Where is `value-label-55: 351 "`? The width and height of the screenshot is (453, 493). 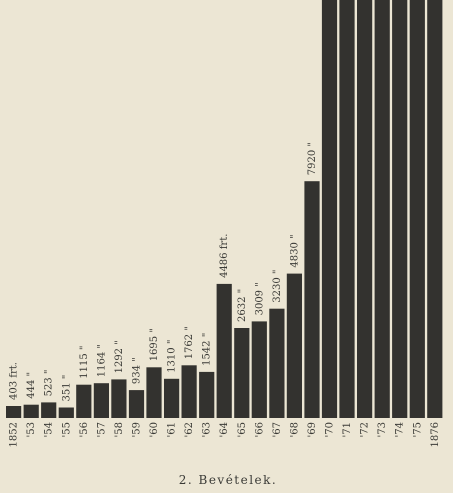 value-label-55: 351 " is located at coordinates (66, 388).